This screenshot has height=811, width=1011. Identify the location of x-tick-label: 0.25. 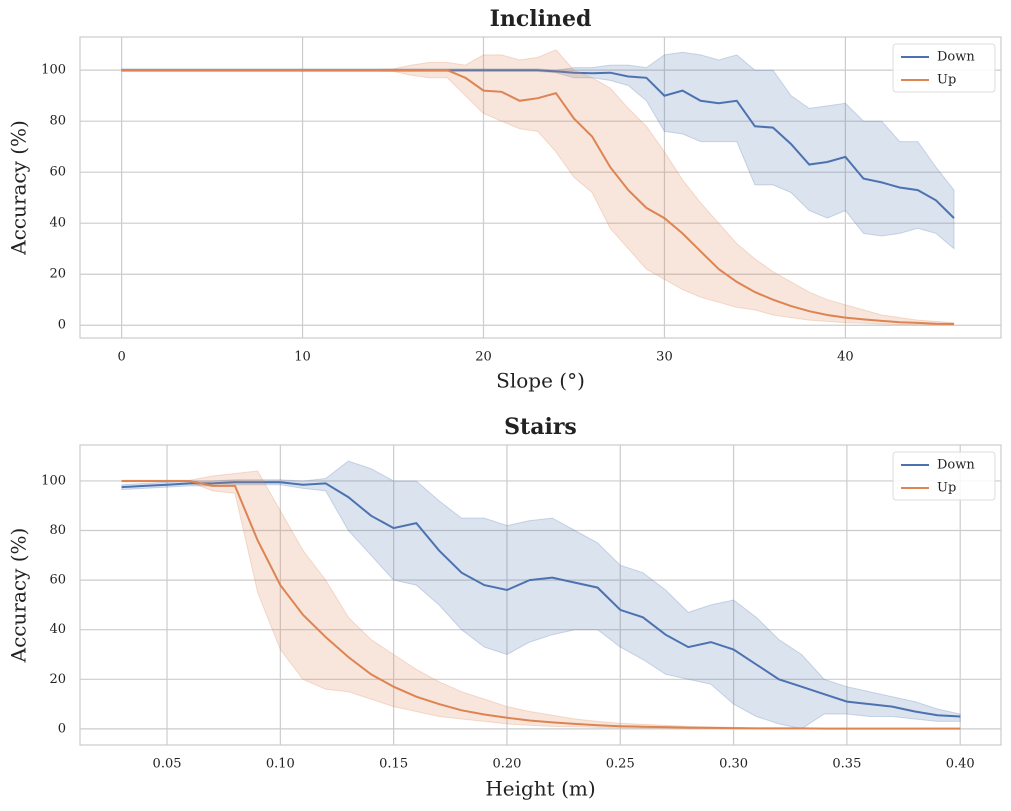
(620, 764).